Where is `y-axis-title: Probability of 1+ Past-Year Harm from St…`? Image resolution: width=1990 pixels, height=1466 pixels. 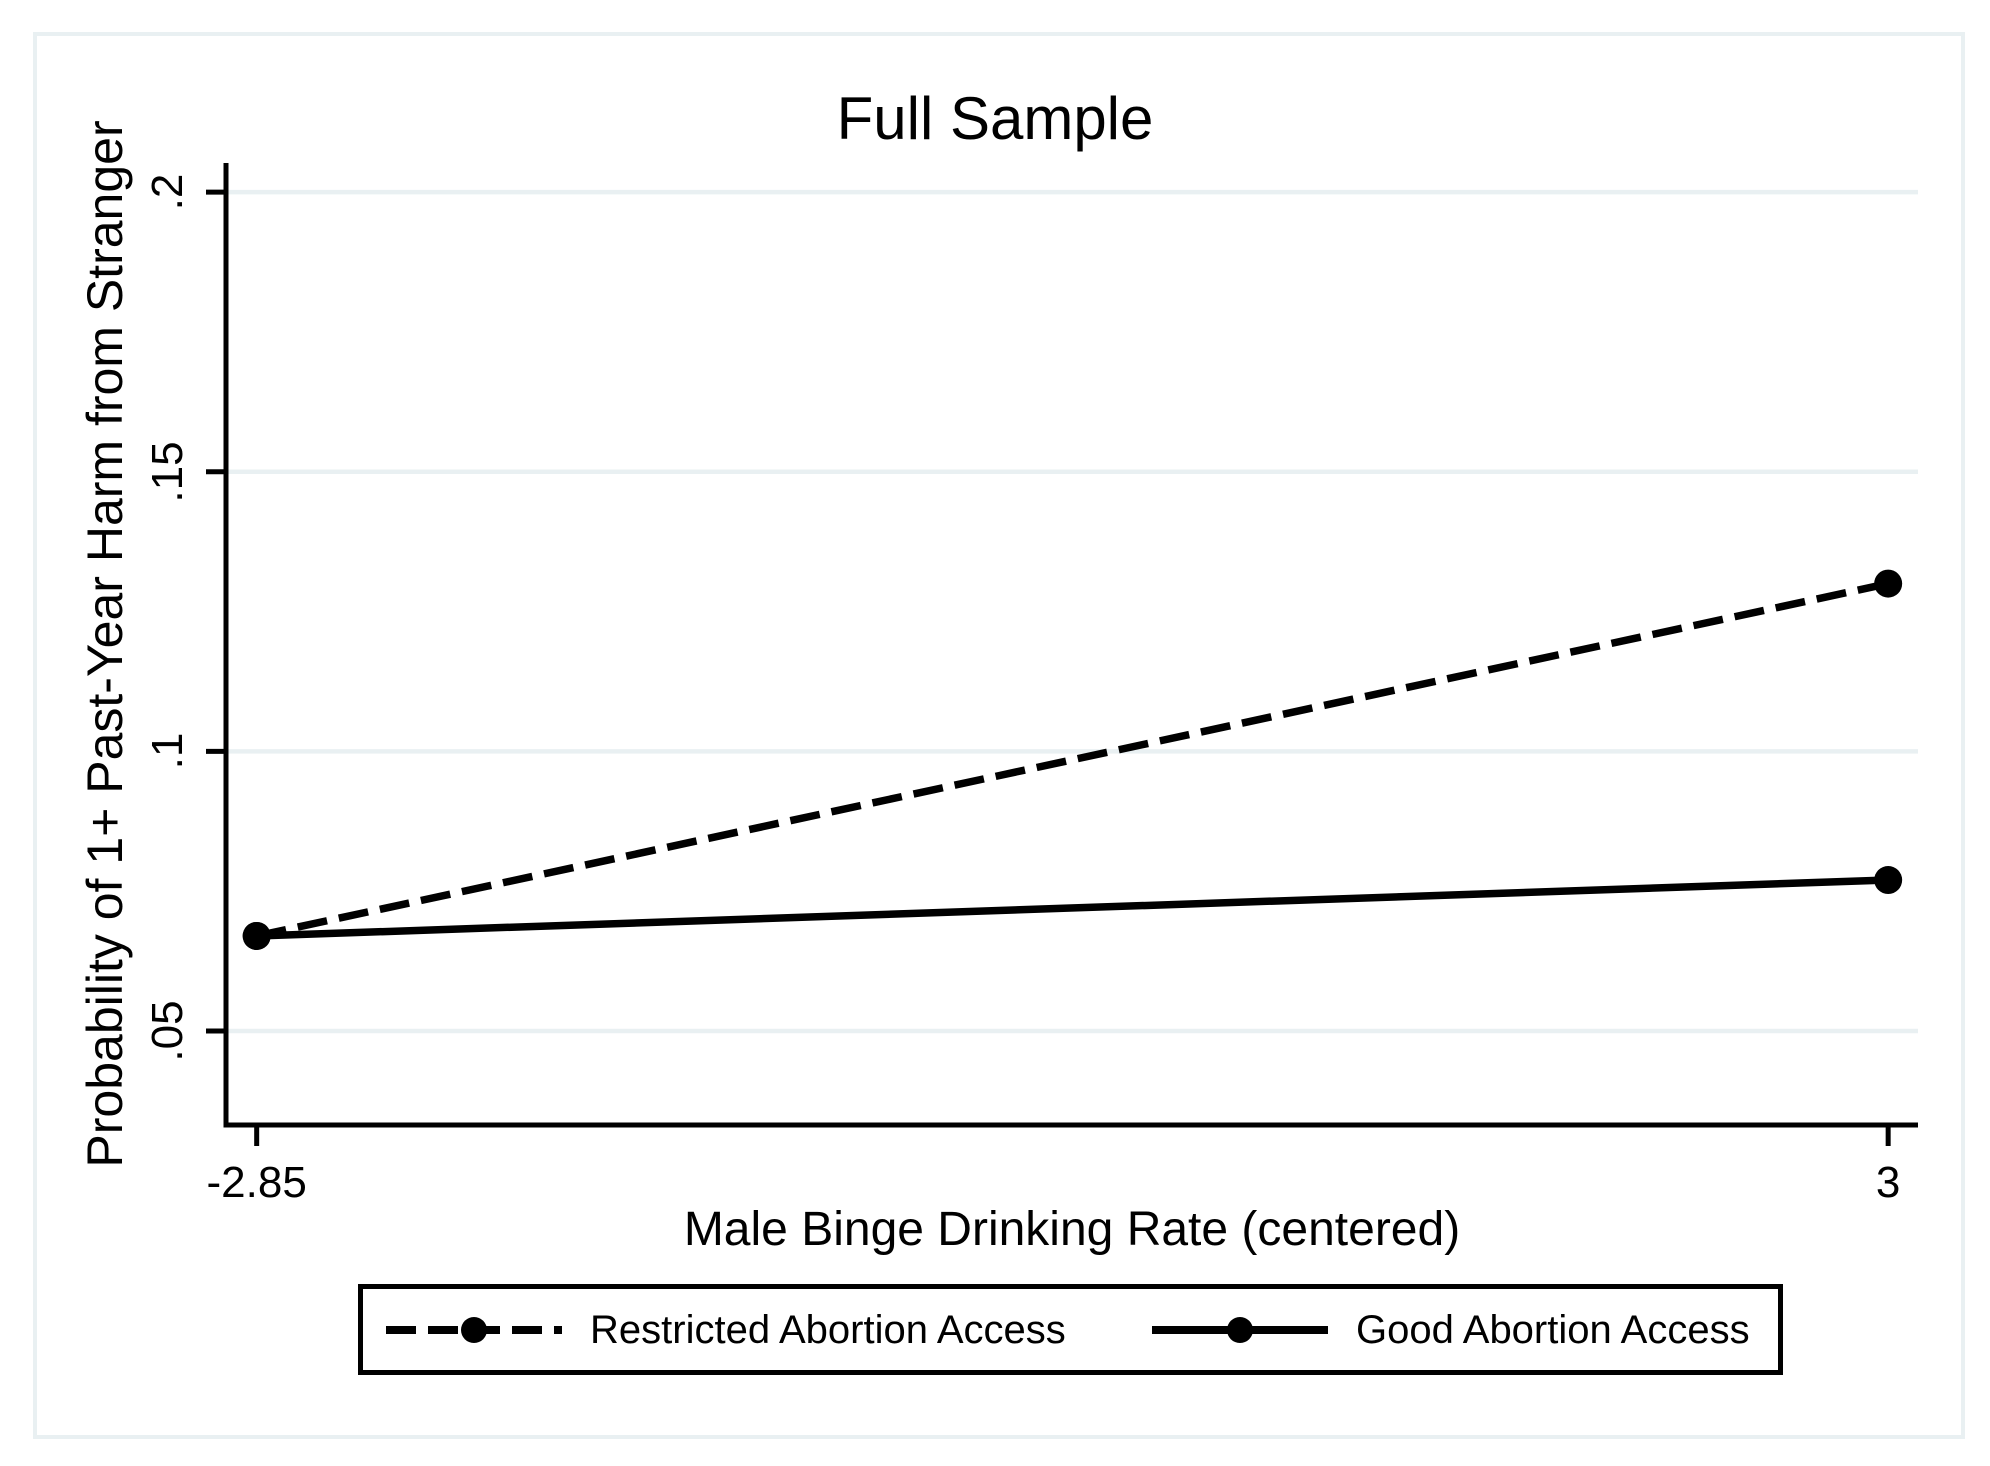 y-axis-title: Probability of 1+ Past-Year Harm from St… is located at coordinates (105, 644).